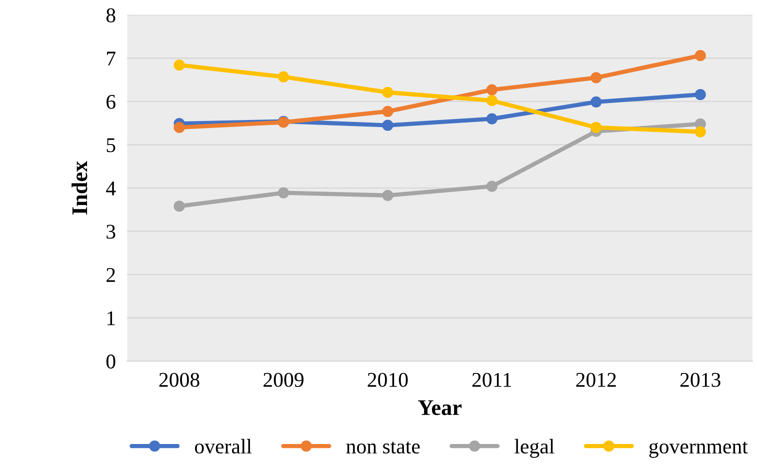  I want to click on y-tick-label: 6, so click(111, 101).